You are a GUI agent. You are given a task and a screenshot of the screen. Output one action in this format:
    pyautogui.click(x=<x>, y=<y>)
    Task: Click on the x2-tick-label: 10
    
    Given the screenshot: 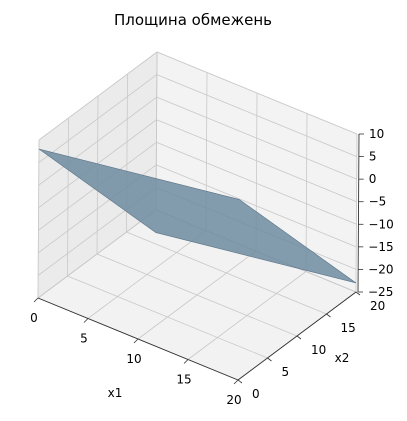 What is the action you would take?
    pyautogui.click(x=318, y=350)
    